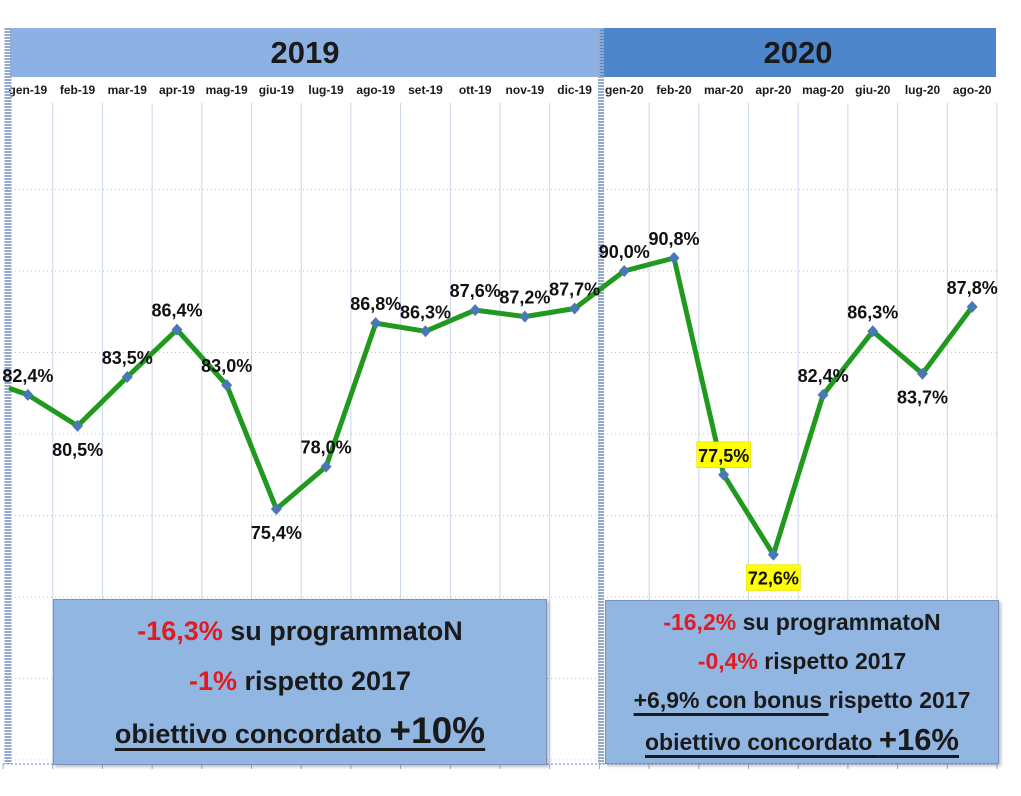 This screenshot has width=1021, height=796. I want to click on summary-segment: -16,3%, so click(180, 630).